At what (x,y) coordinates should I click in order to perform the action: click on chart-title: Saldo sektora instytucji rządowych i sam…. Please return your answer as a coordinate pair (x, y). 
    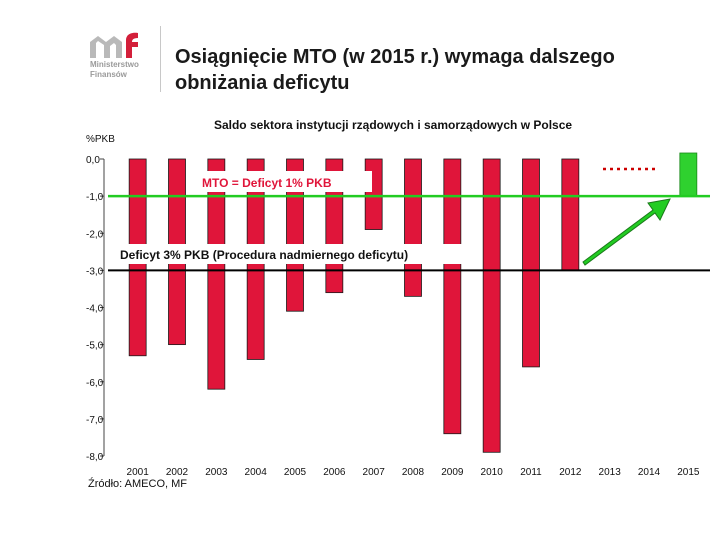
    Looking at the image, I should click on (393, 125).